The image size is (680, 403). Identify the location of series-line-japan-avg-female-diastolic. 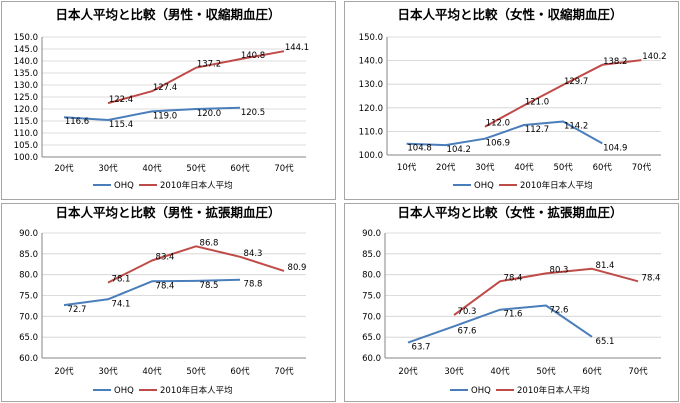
(546, 291).